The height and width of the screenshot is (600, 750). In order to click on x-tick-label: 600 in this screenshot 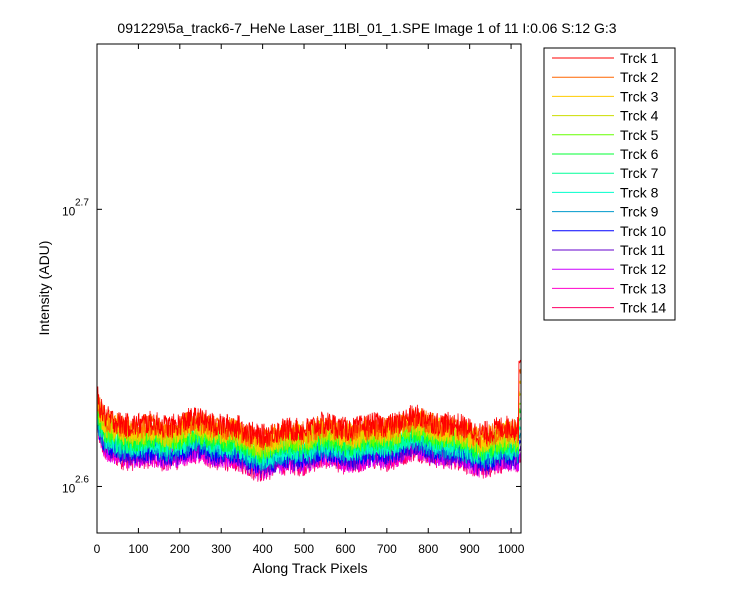, I will do `click(345, 549)`.